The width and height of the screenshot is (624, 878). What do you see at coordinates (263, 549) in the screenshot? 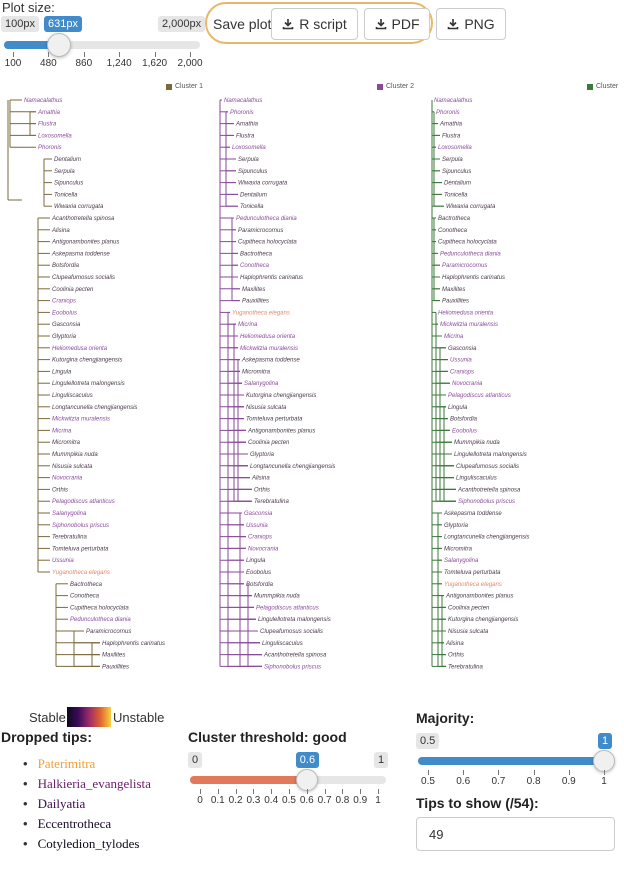
I see `tree-tip-label: Novocrania` at bounding box center [263, 549].